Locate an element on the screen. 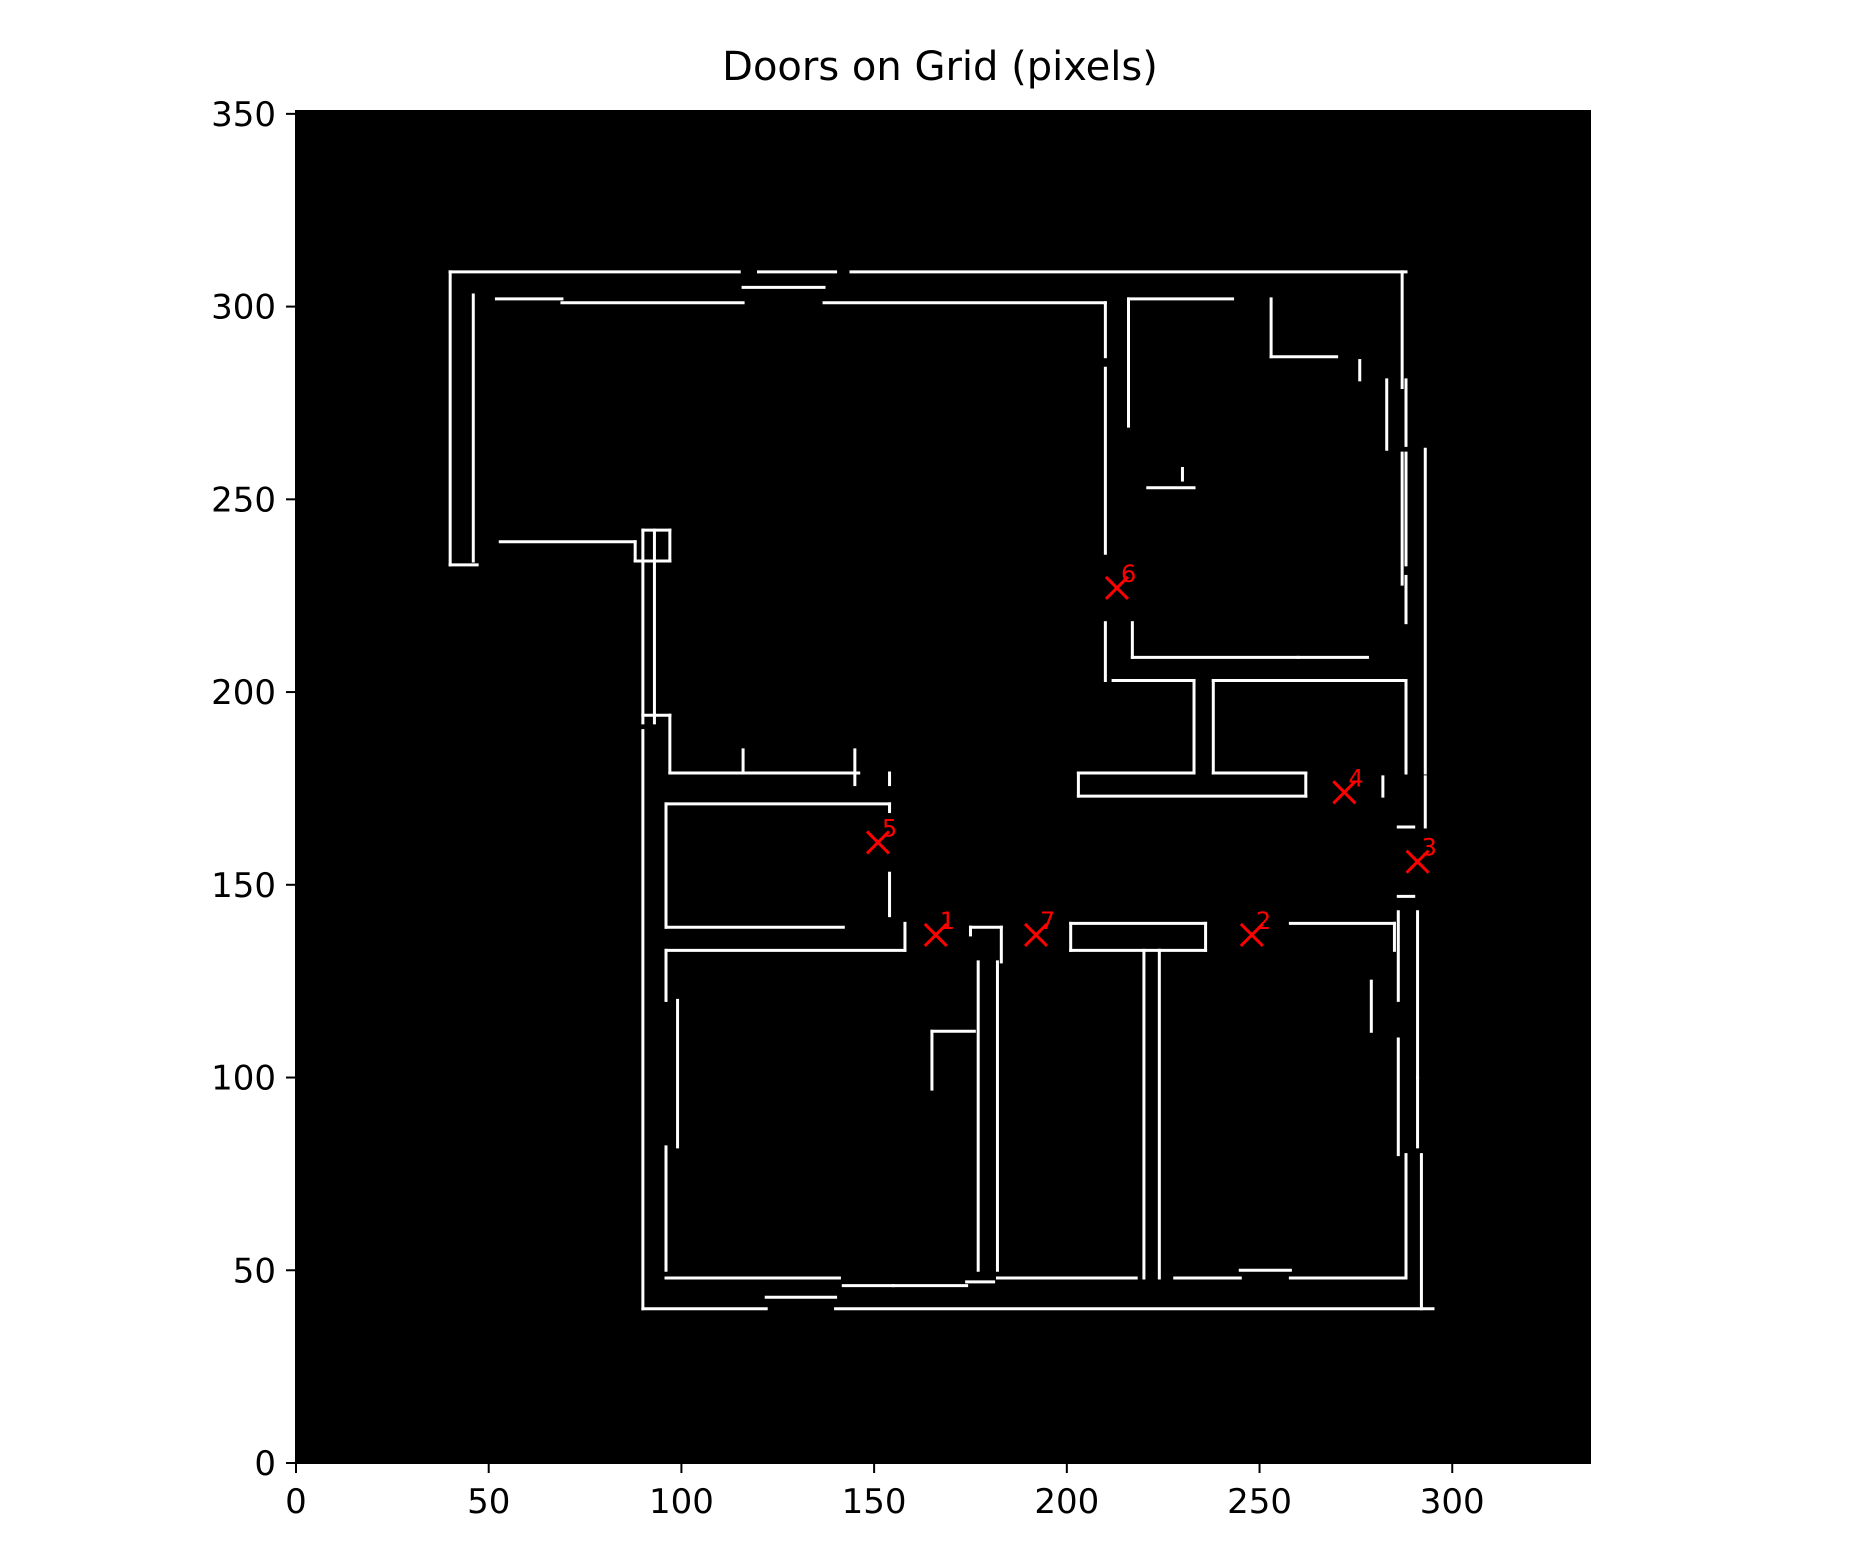 This screenshot has width=1860, height=1560. chart-title: Doors on Grid (pixels) is located at coordinates (940, 67).